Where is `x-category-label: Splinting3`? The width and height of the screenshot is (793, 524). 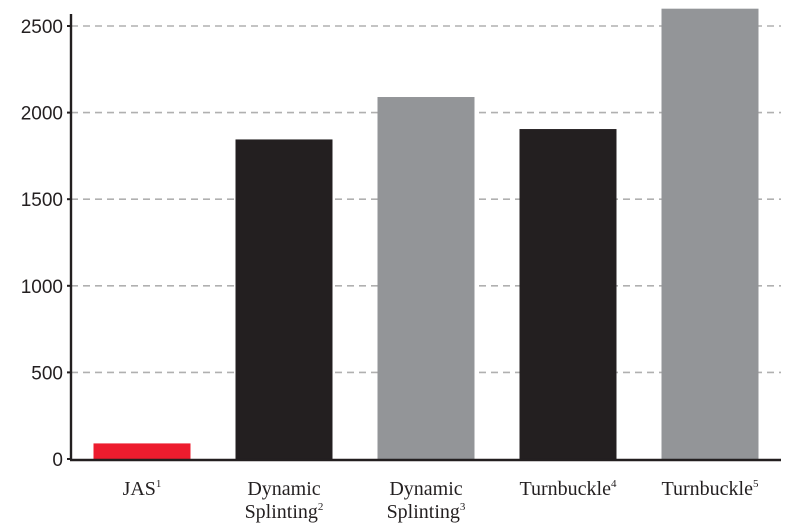 x-category-label: Splinting3 is located at coordinates (426, 512).